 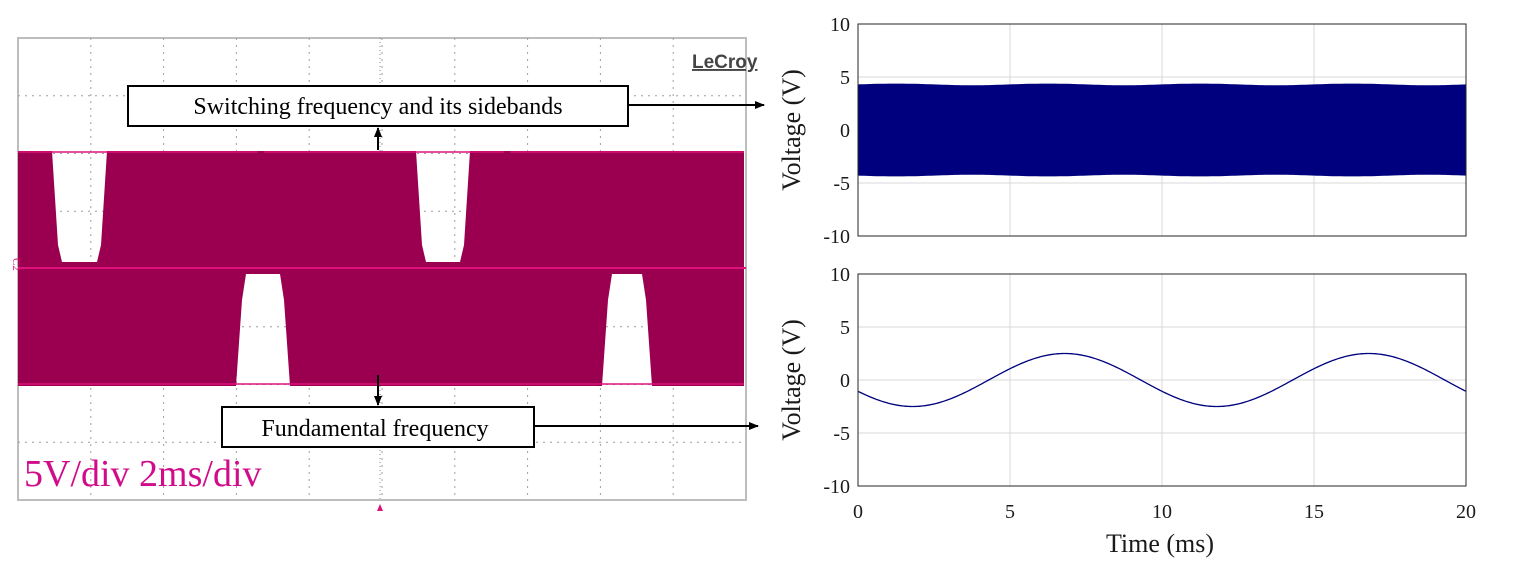 What do you see at coordinates (836, 487) in the screenshot?
I see `plot-bottom-y-tick-label: -10` at bounding box center [836, 487].